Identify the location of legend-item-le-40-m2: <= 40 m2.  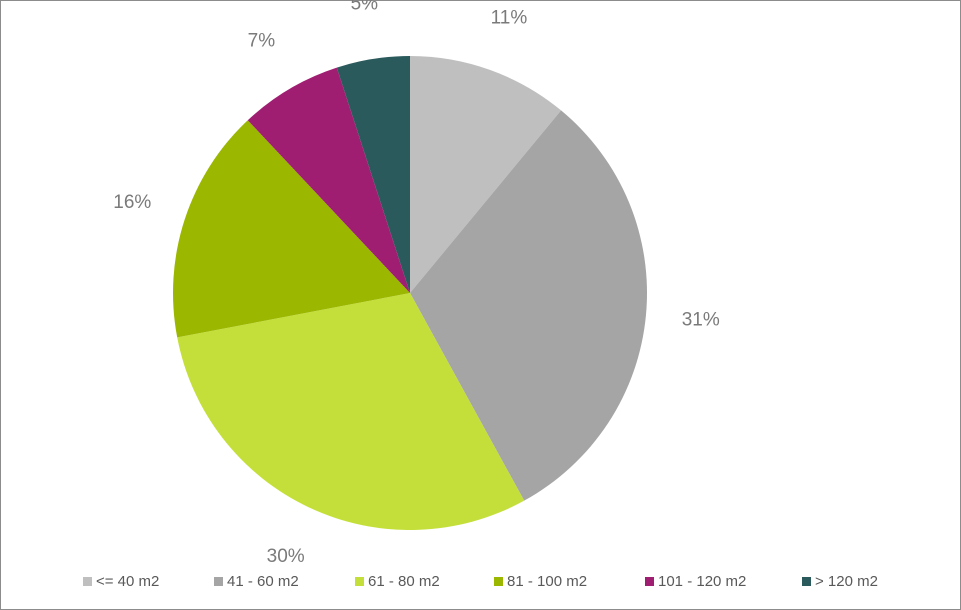
(121, 581).